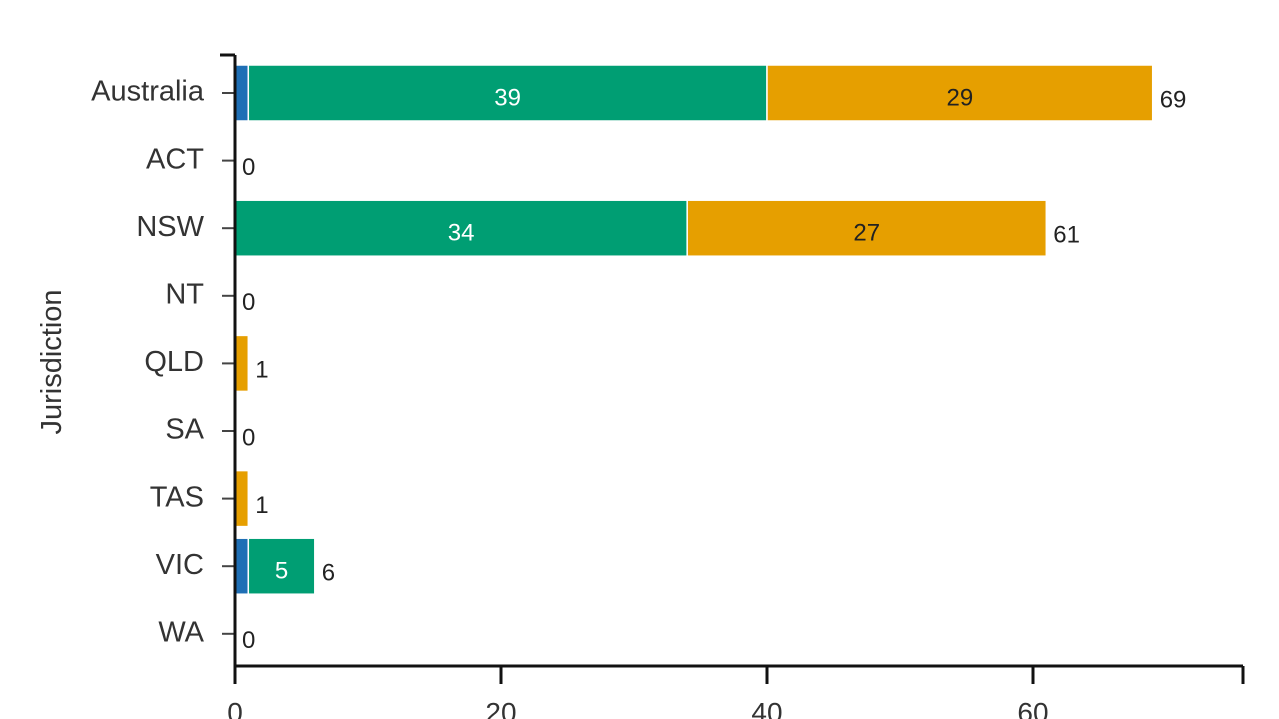 Image resolution: width=1279 pixels, height=719 pixels. What do you see at coordinates (461, 233) in the screenshot?
I see `segment-label: 34` at bounding box center [461, 233].